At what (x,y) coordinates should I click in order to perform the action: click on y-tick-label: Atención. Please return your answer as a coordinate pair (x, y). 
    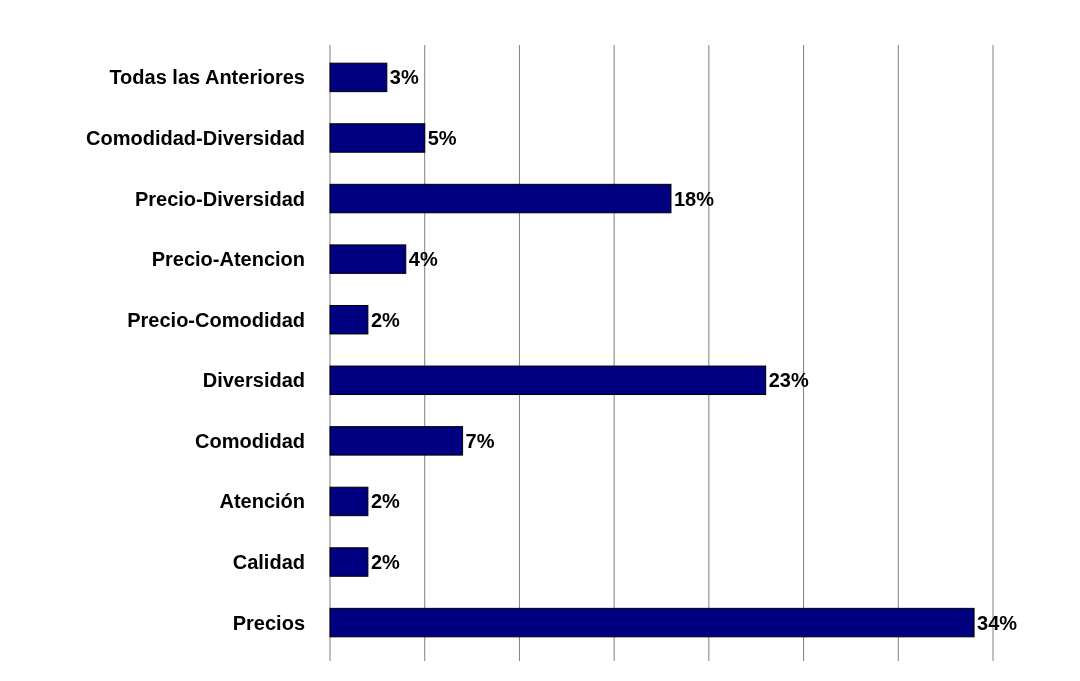
    Looking at the image, I should click on (262, 501).